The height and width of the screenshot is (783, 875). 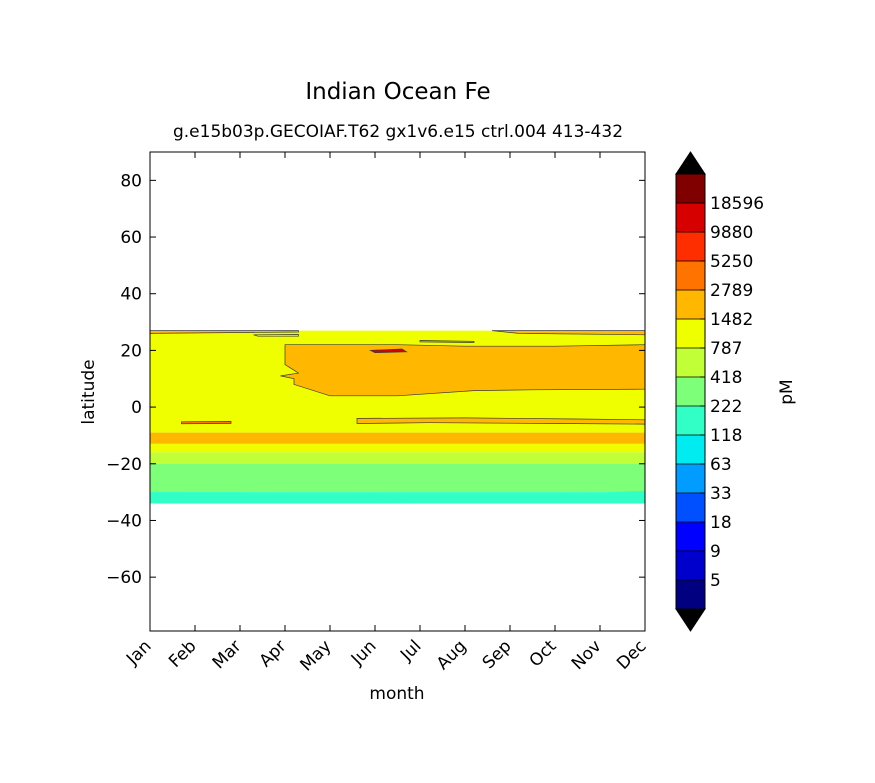 What do you see at coordinates (136, 408) in the screenshot?
I see `y-tick-label: 0` at bounding box center [136, 408].